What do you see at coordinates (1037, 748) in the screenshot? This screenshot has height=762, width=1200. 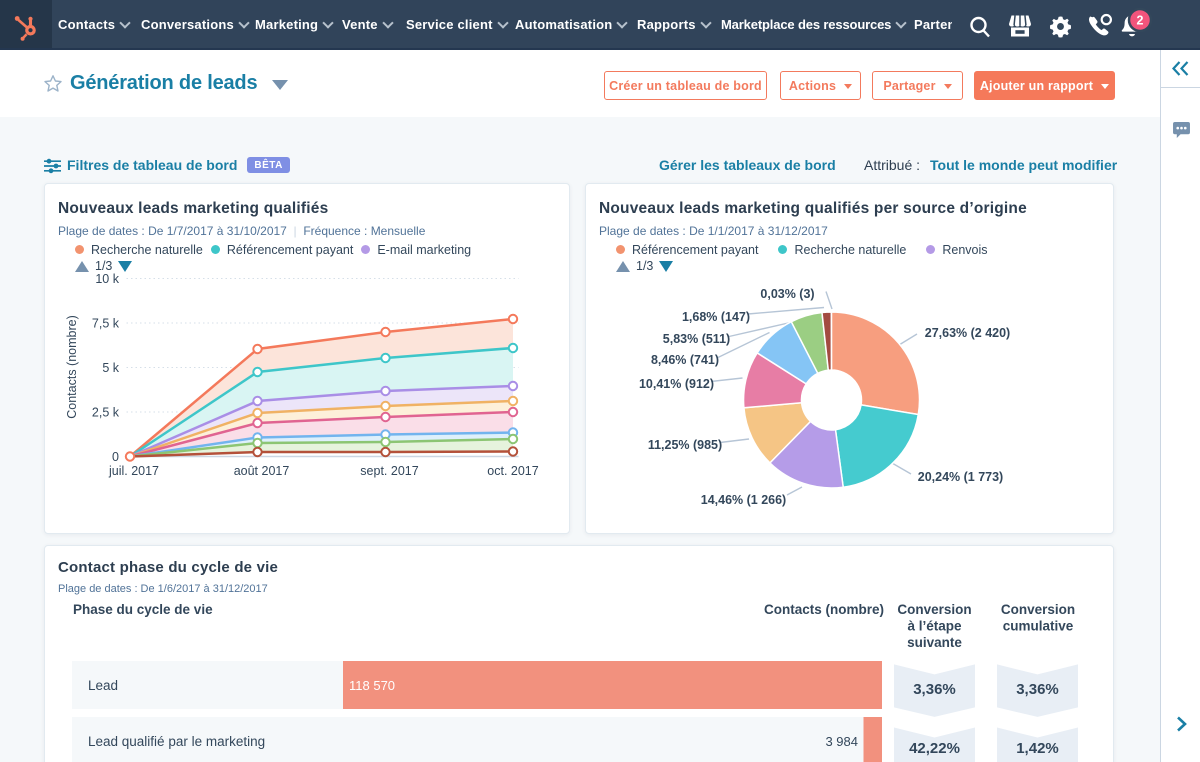 I see `svg-text: 1,42%` at bounding box center [1037, 748].